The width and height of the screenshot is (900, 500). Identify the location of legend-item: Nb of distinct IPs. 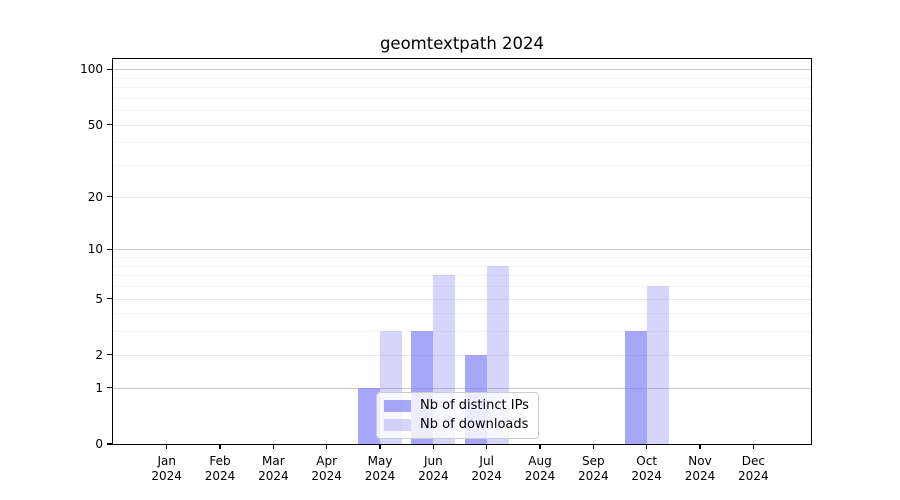
(456, 406).